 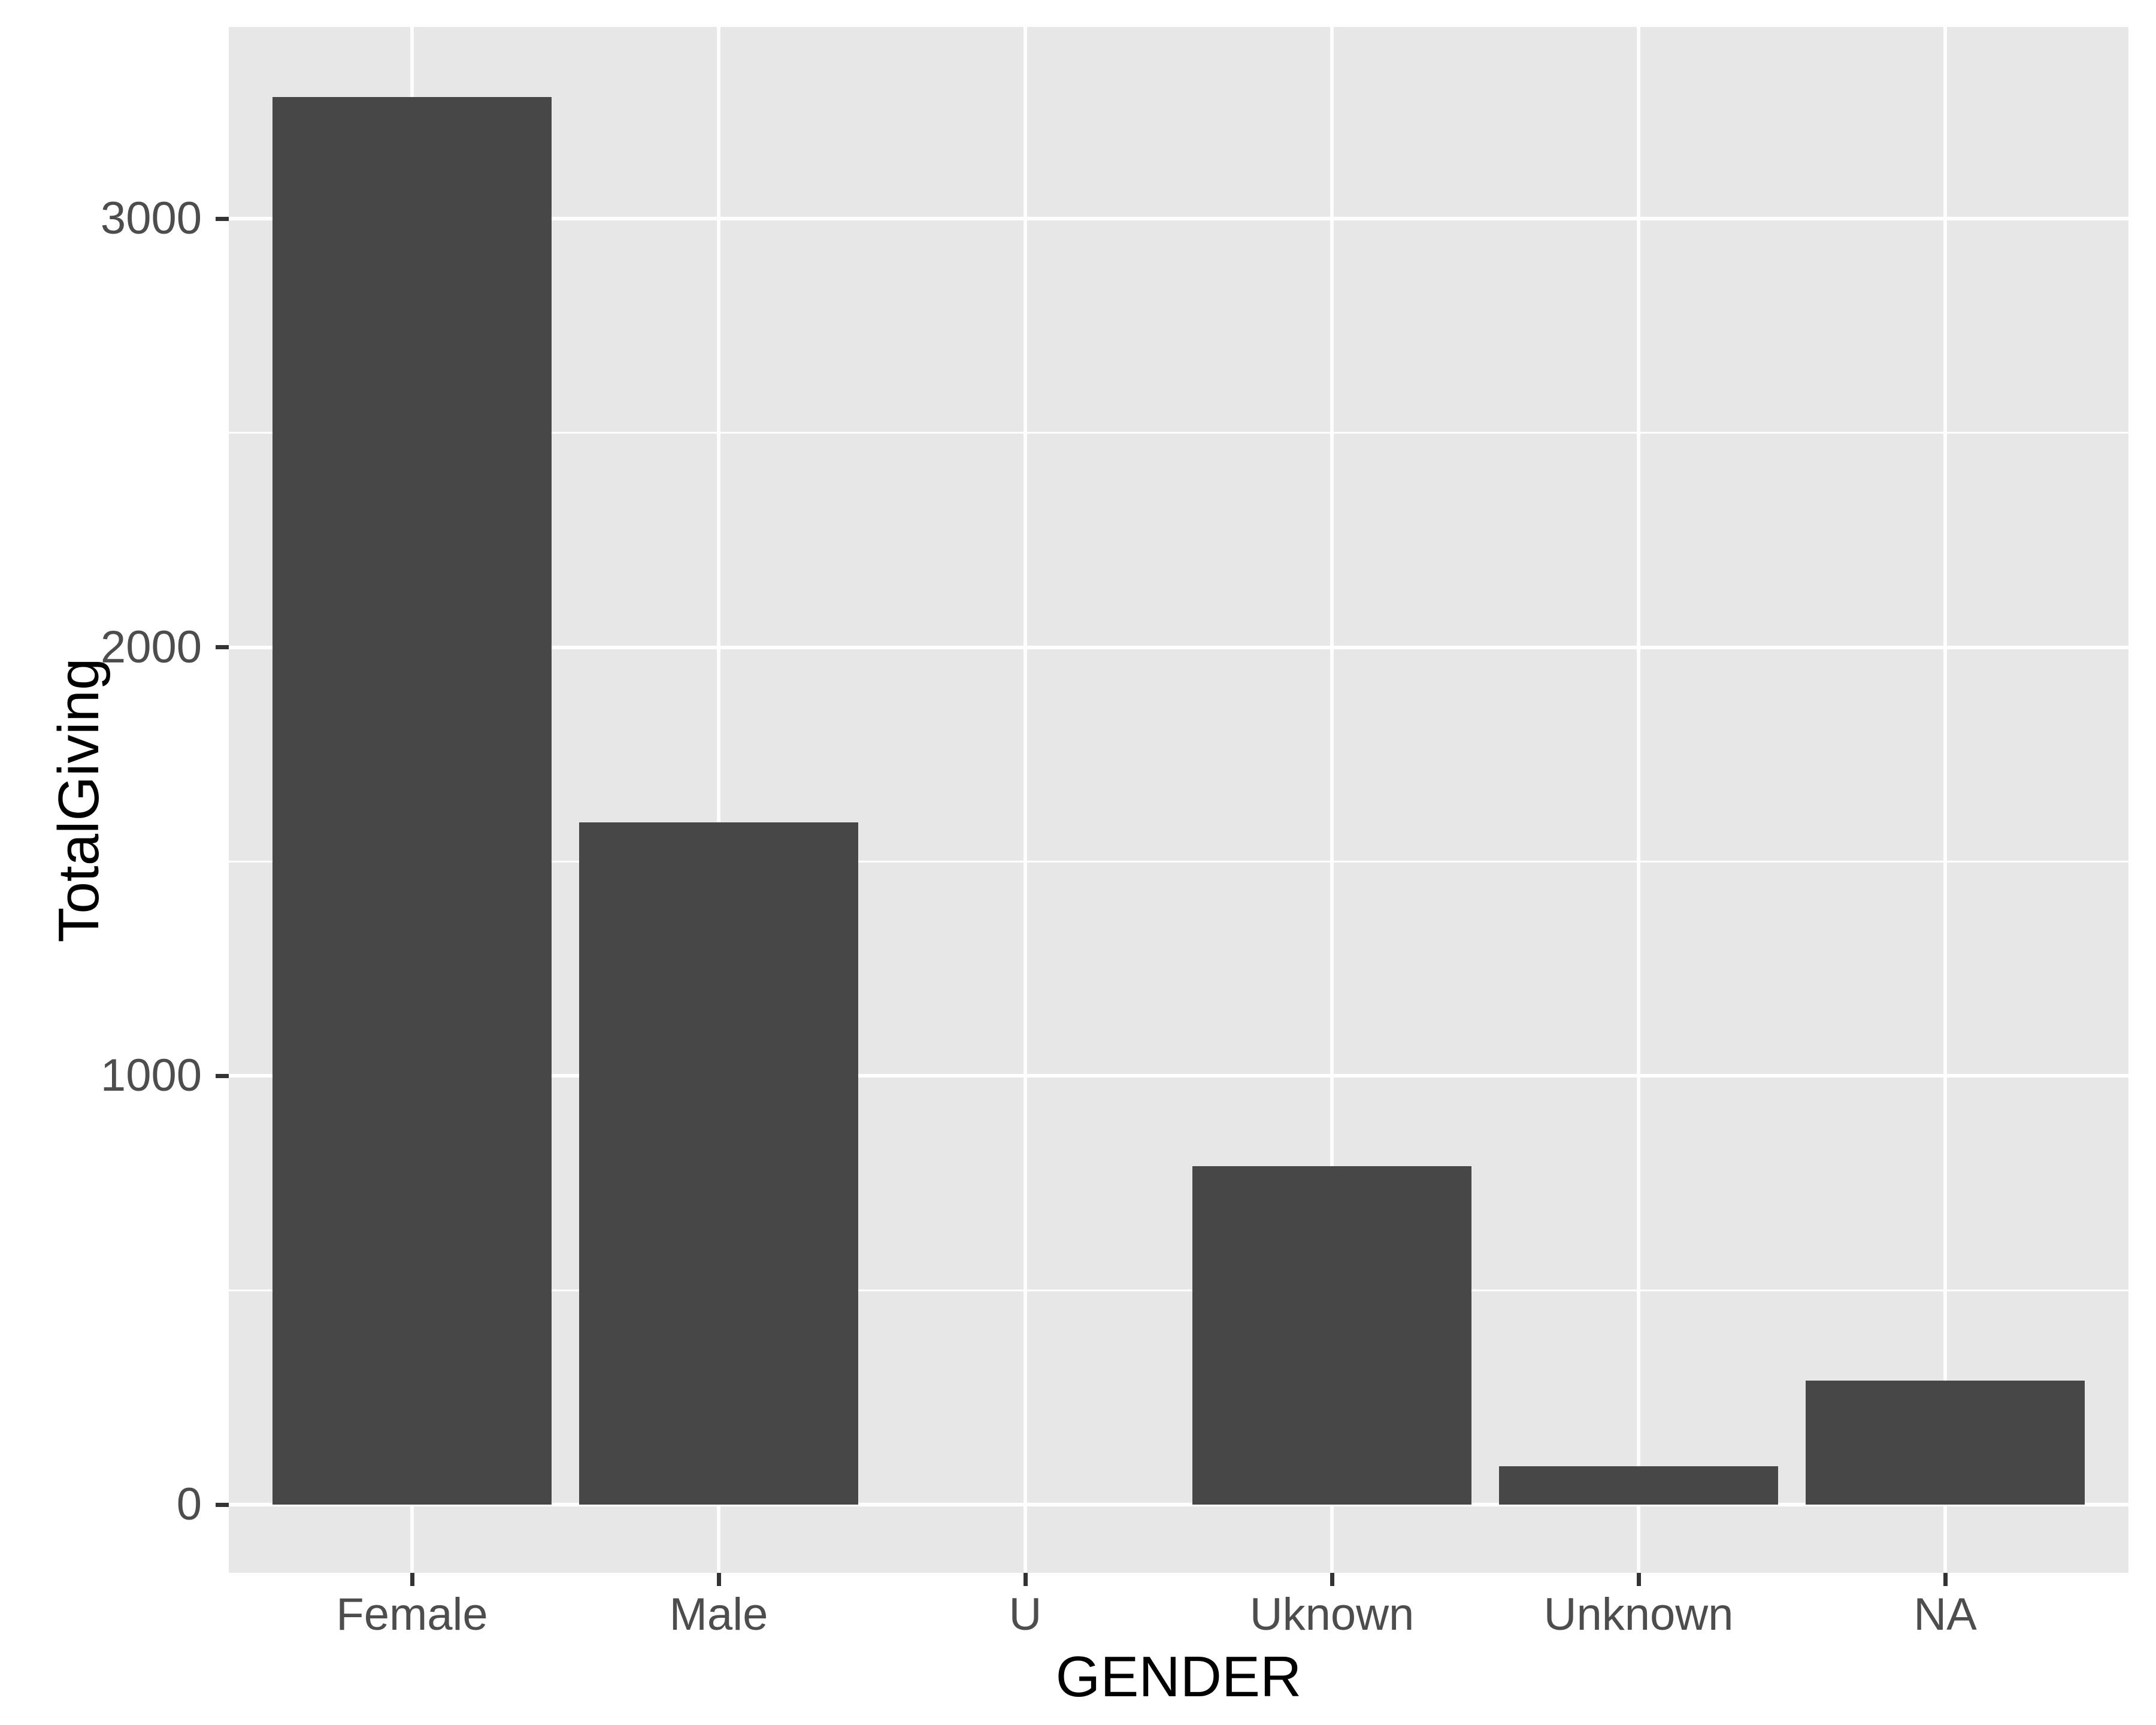 I want to click on bar-na, so click(x=1946, y=1443).